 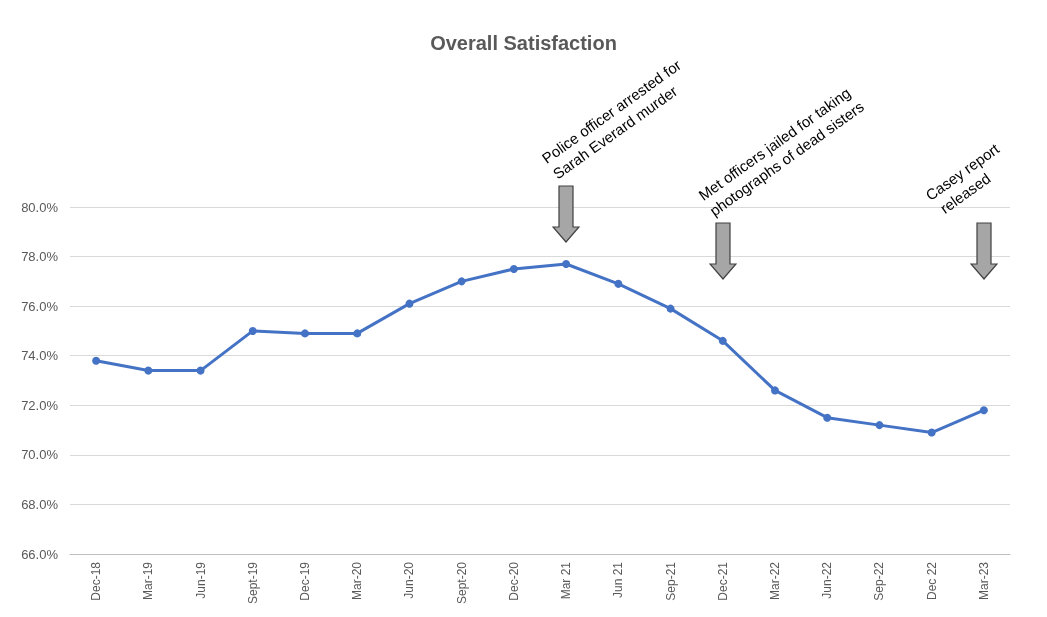 What do you see at coordinates (252, 583) in the screenshot?
I see `x-tick-label: Sept-19` at bounding box center [252, 583].